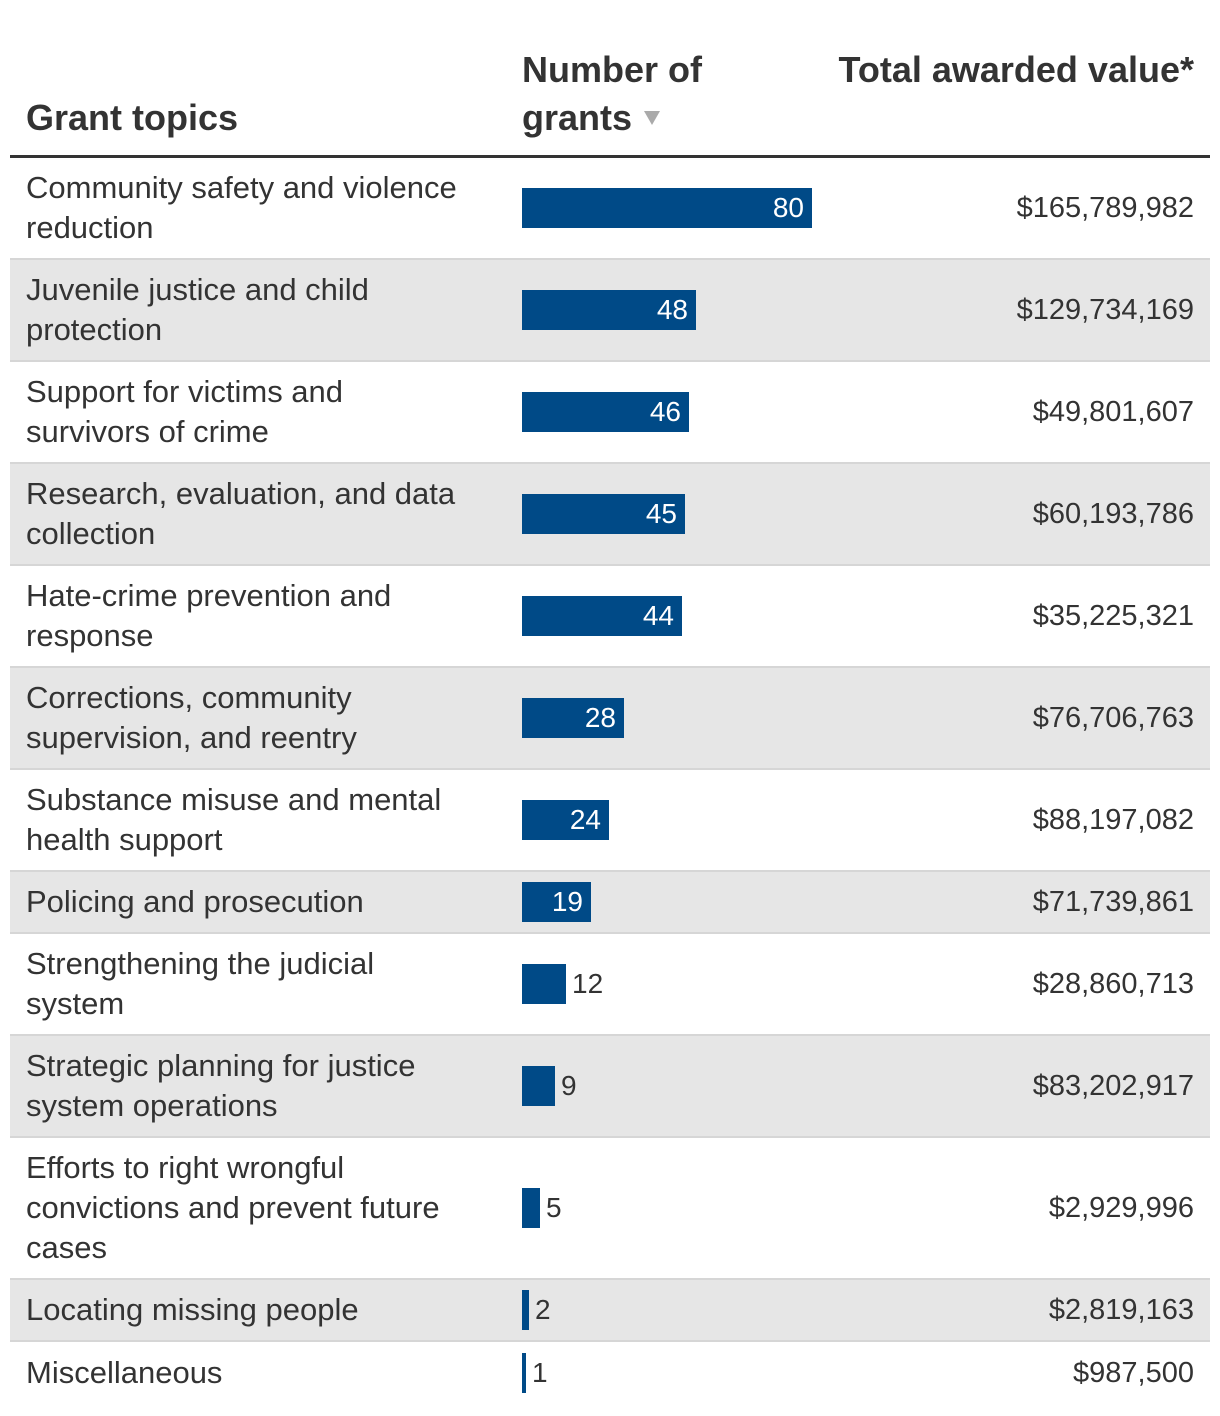  I want to click on grant-topic: Miscellaneous, so click(124, 1372).